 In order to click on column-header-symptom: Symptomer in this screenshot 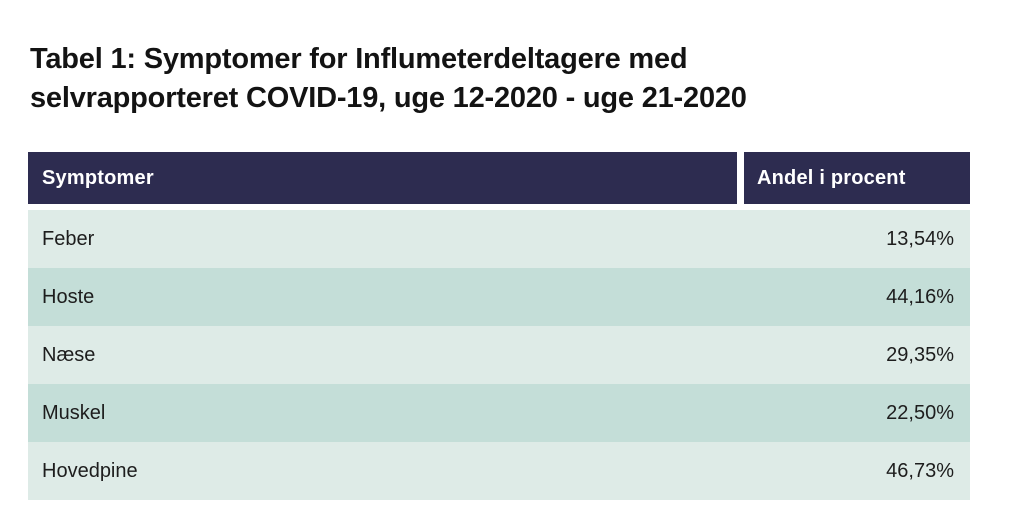, I will do `click(382, 178)`.